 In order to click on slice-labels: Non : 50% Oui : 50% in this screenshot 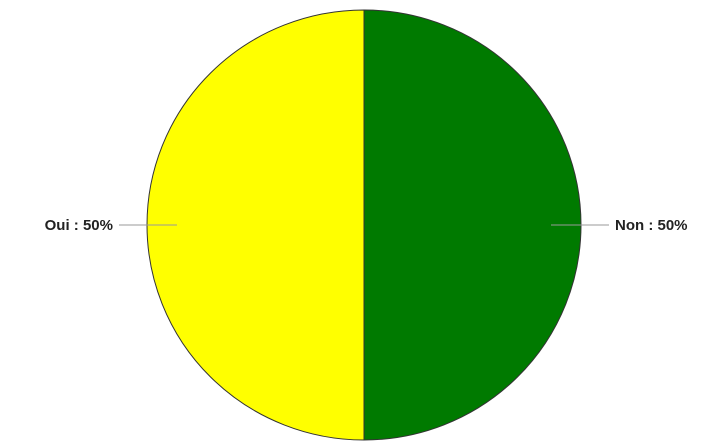, I will do `click(366, 225)`.